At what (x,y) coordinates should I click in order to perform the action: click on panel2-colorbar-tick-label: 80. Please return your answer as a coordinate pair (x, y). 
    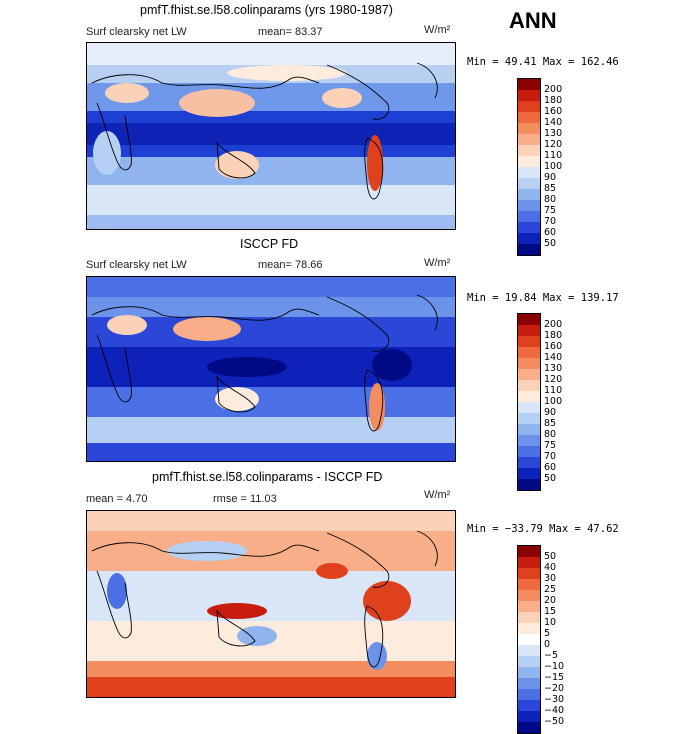
    Looking at the image, I should click on (550, 434).